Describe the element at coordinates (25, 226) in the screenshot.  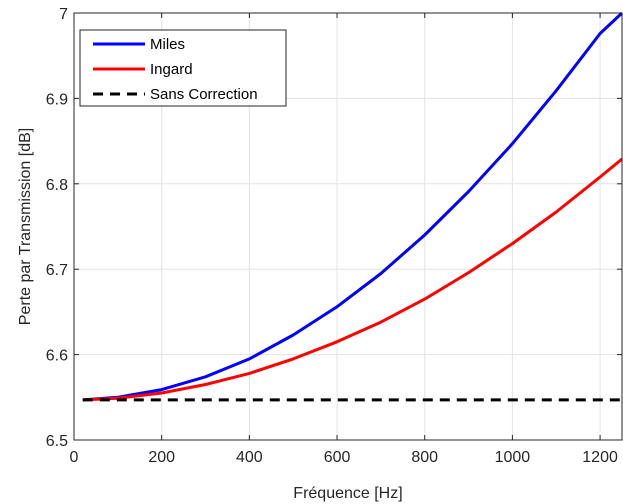
I see `y-axis-title: Perte par Transmission [dB]` at that location.